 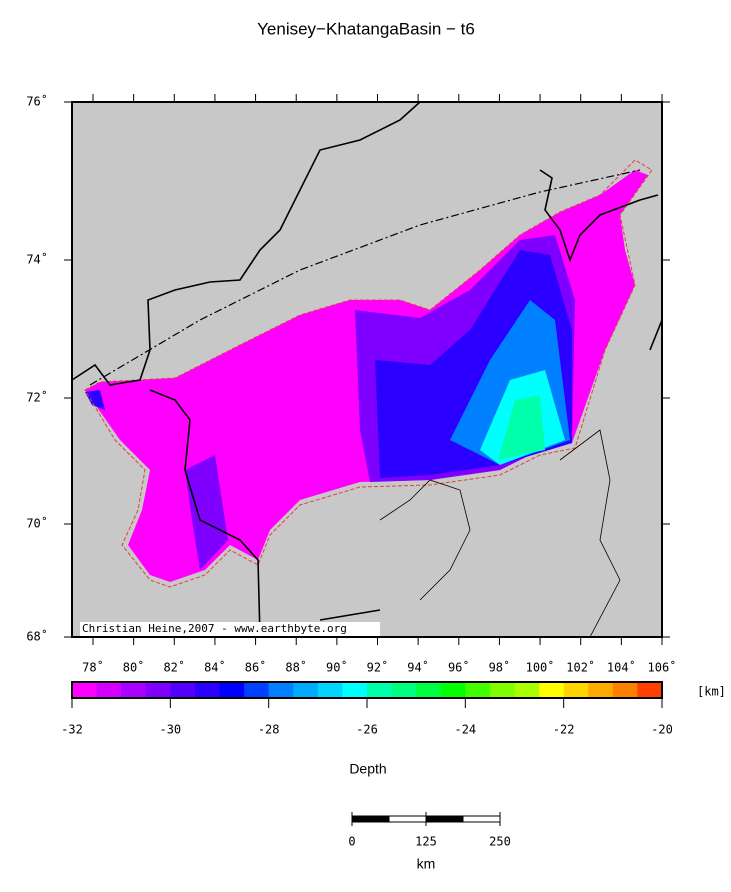 I want to click on lon-label: 86˚, so click(x=256, y=667).